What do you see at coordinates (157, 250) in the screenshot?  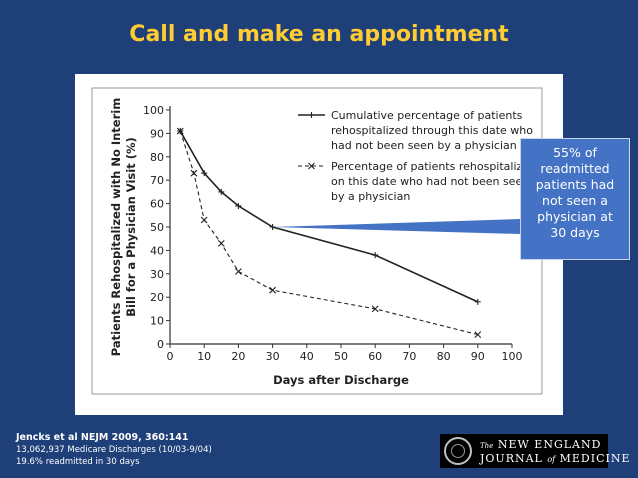 I see `y-tick-label: 40` at bounding box center [157, 250].